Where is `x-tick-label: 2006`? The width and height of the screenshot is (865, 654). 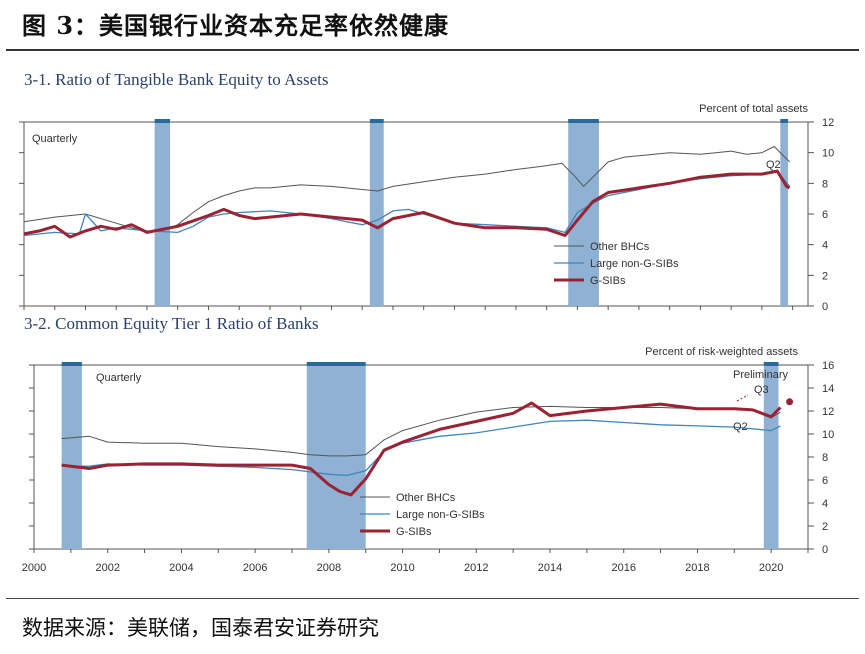 x-tick-label: 2006 is located at coordinates (255, 568).